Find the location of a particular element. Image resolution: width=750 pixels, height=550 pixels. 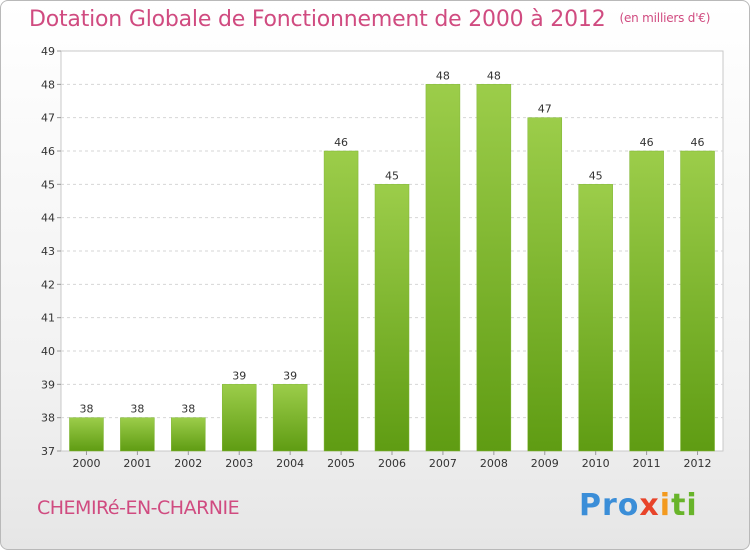

y-tick-label: 41 is located at coordinates (48, 318).